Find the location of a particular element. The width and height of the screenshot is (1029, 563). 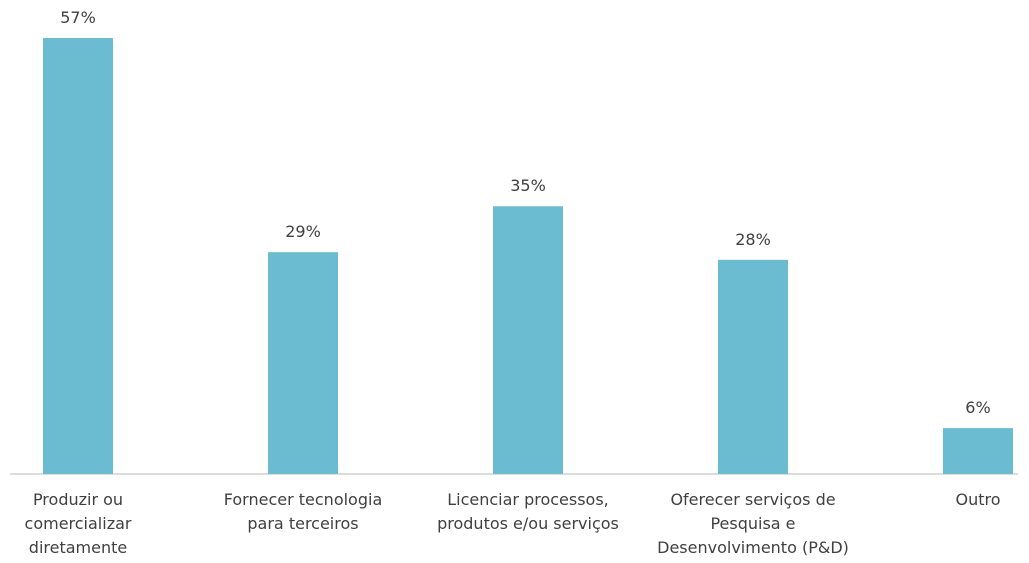

x-tick-label: Outro is located at coordinates (978, 499).